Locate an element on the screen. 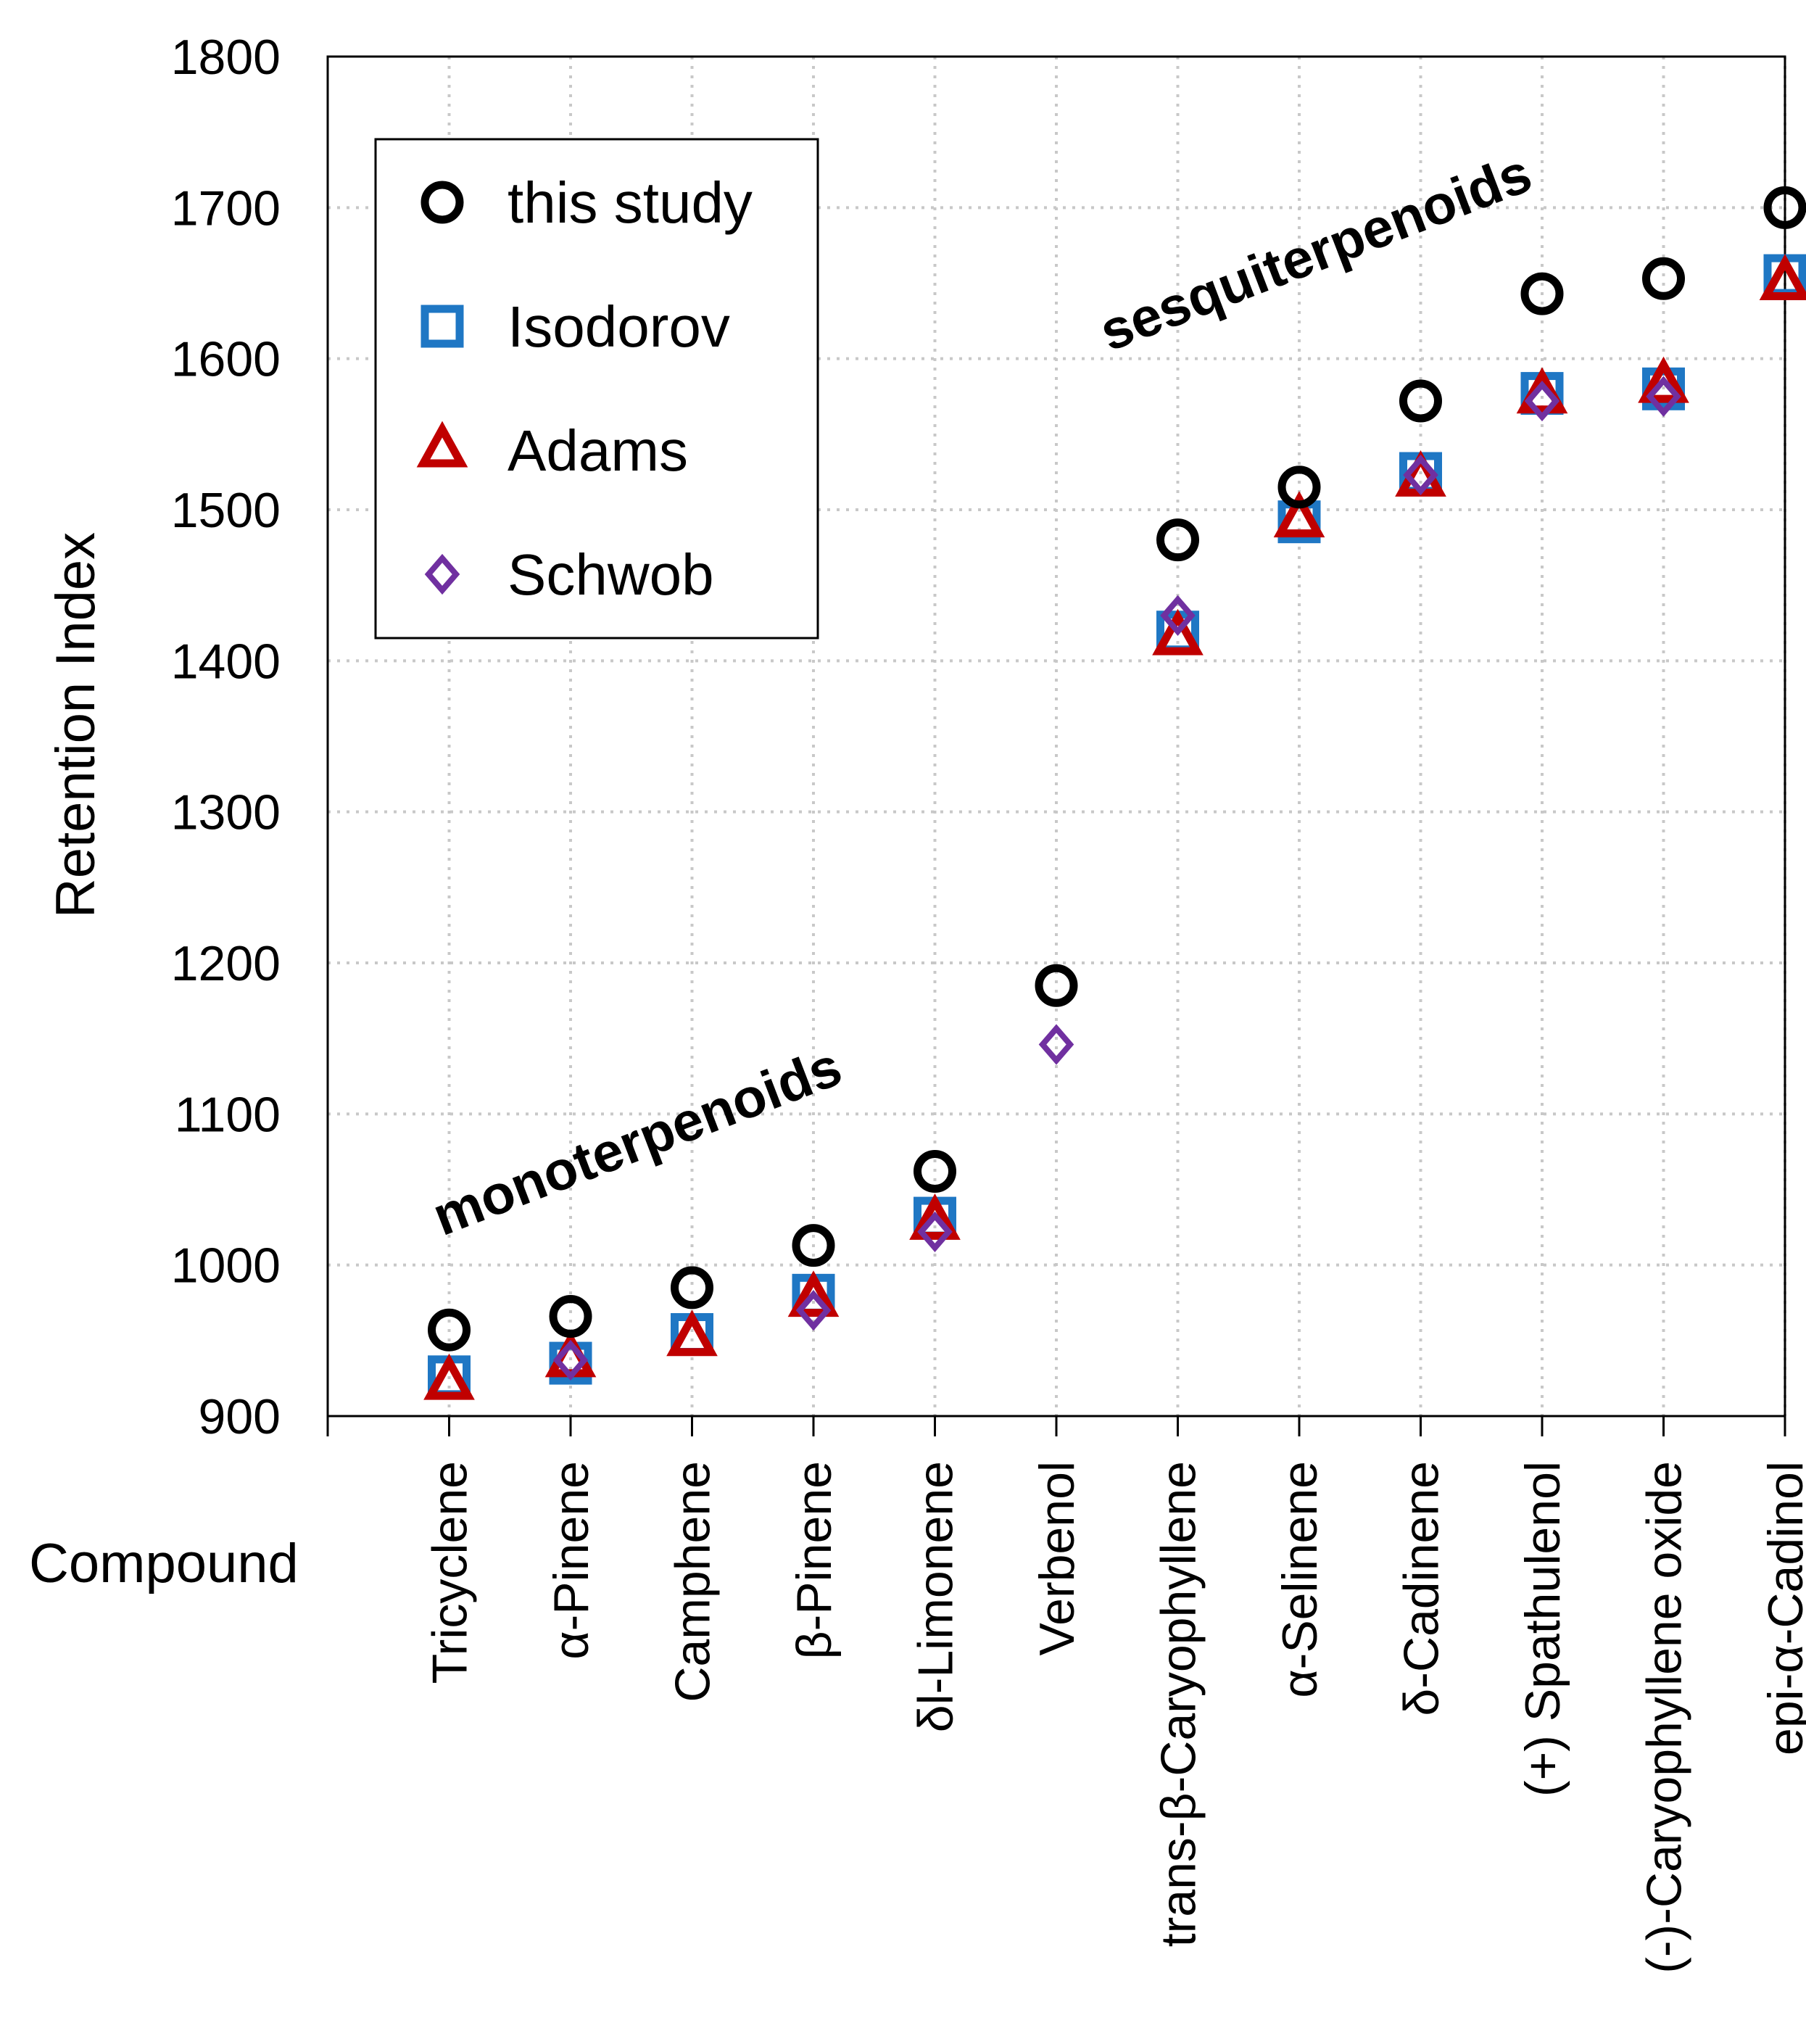  y-tick-label: 1200 is located at coordinates (226, 964).